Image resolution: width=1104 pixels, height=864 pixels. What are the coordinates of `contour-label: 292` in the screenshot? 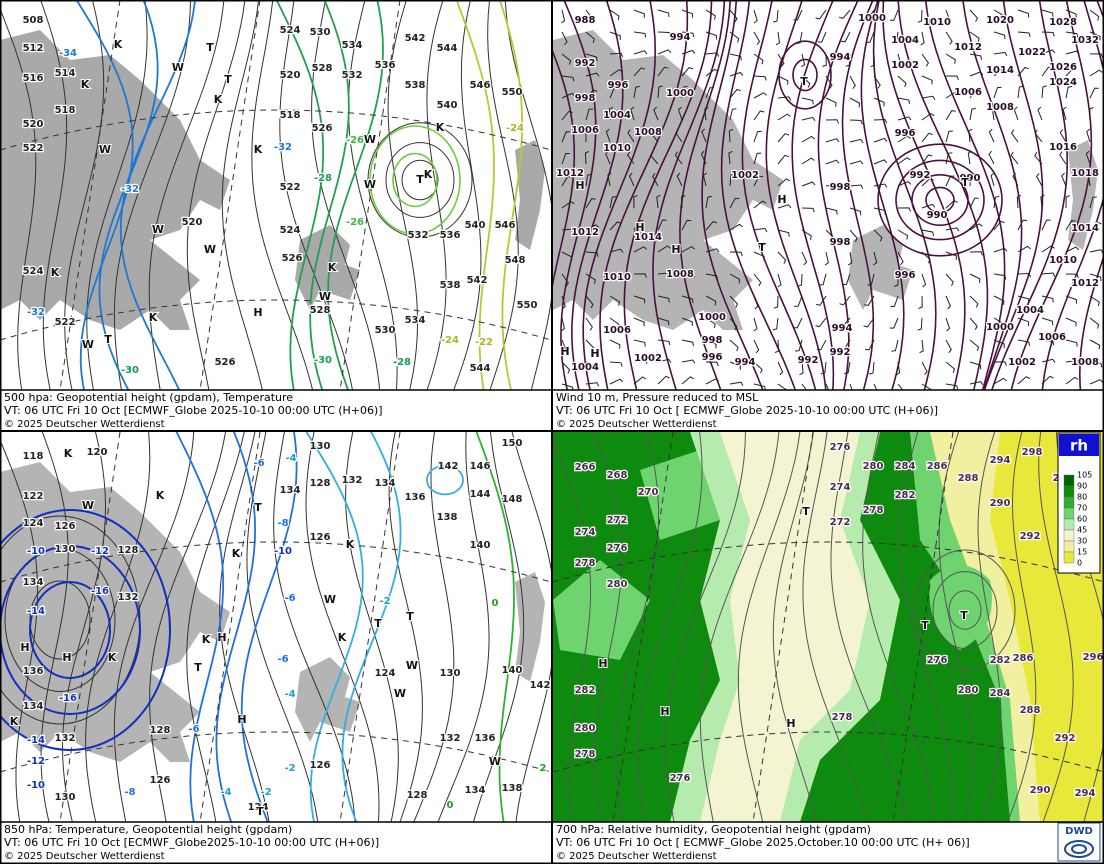 It's located at (1030, 536).